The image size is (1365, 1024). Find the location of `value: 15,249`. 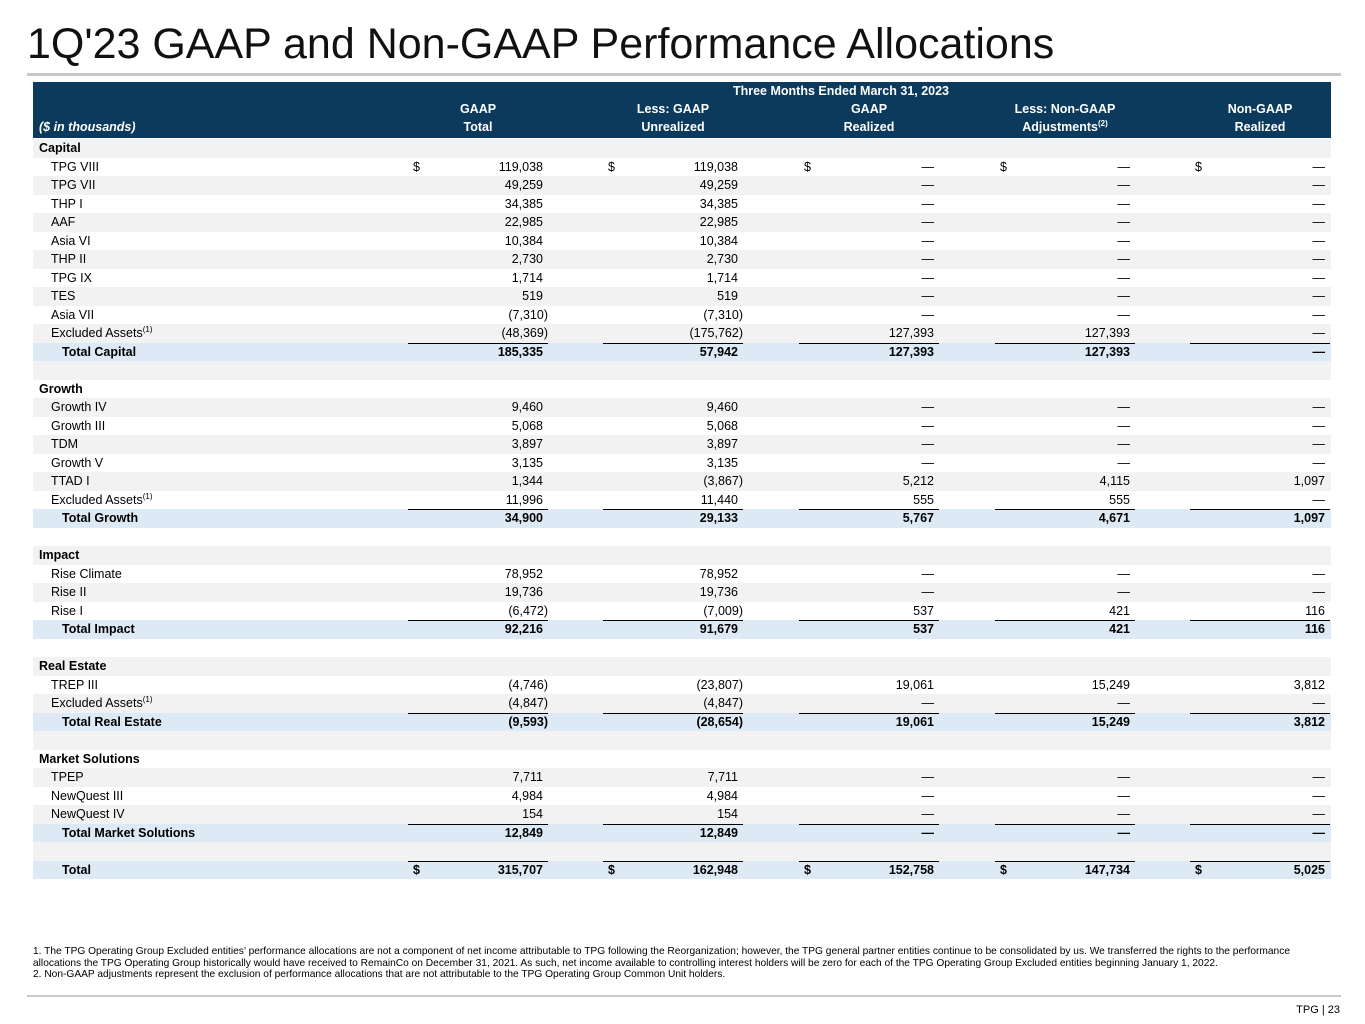

value: 15,249 is located at coordinates (1110, 721).